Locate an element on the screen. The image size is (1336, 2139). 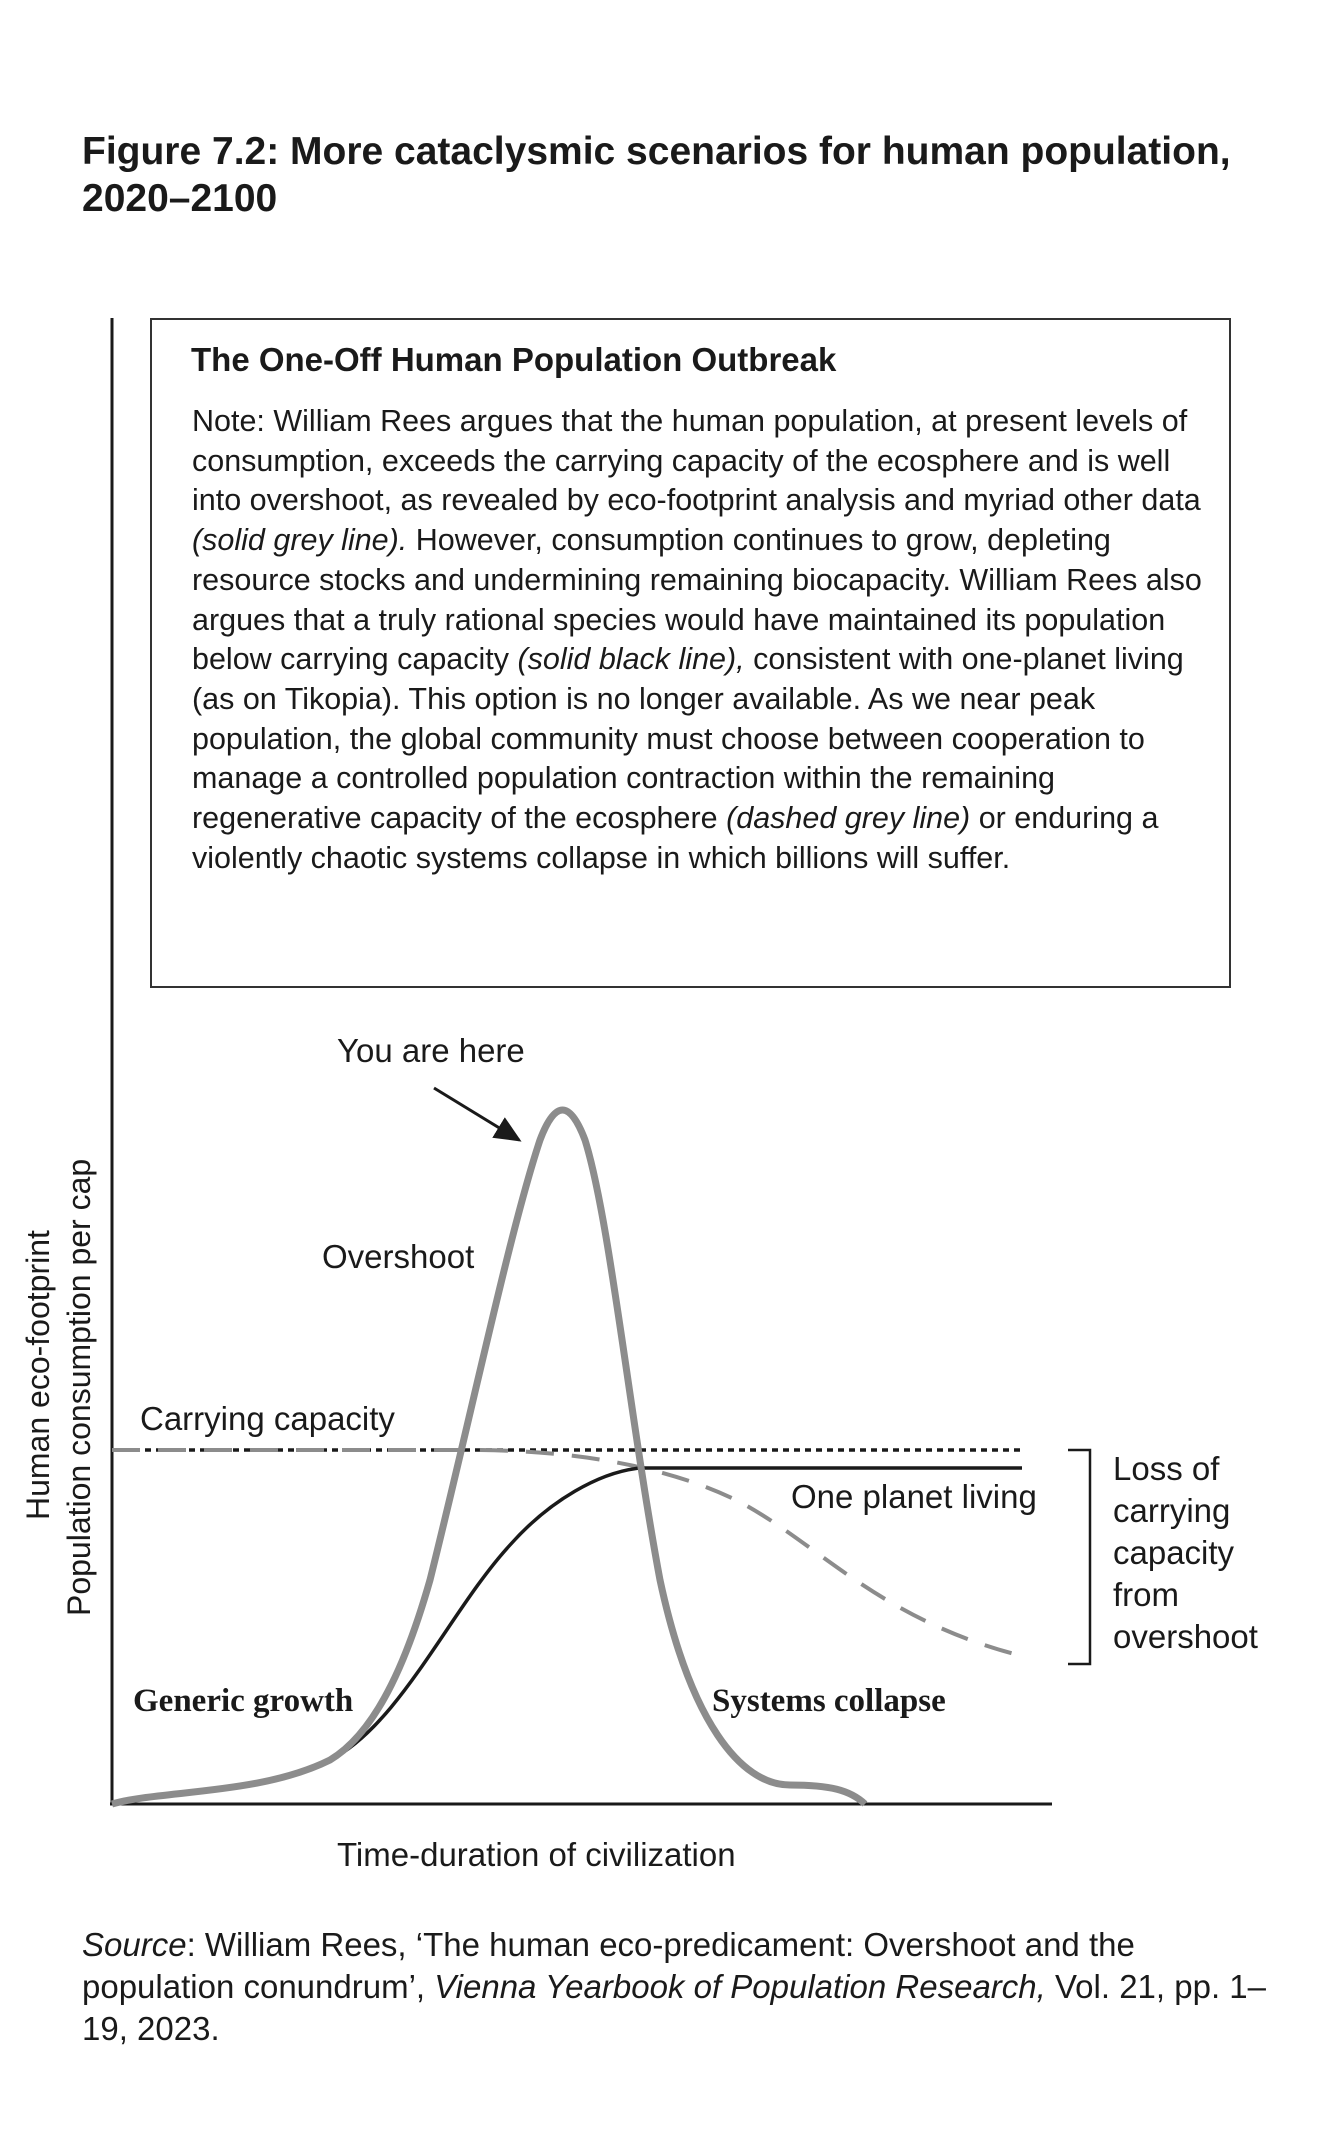
loss-line: from is located at coordinates (1146, 1594).